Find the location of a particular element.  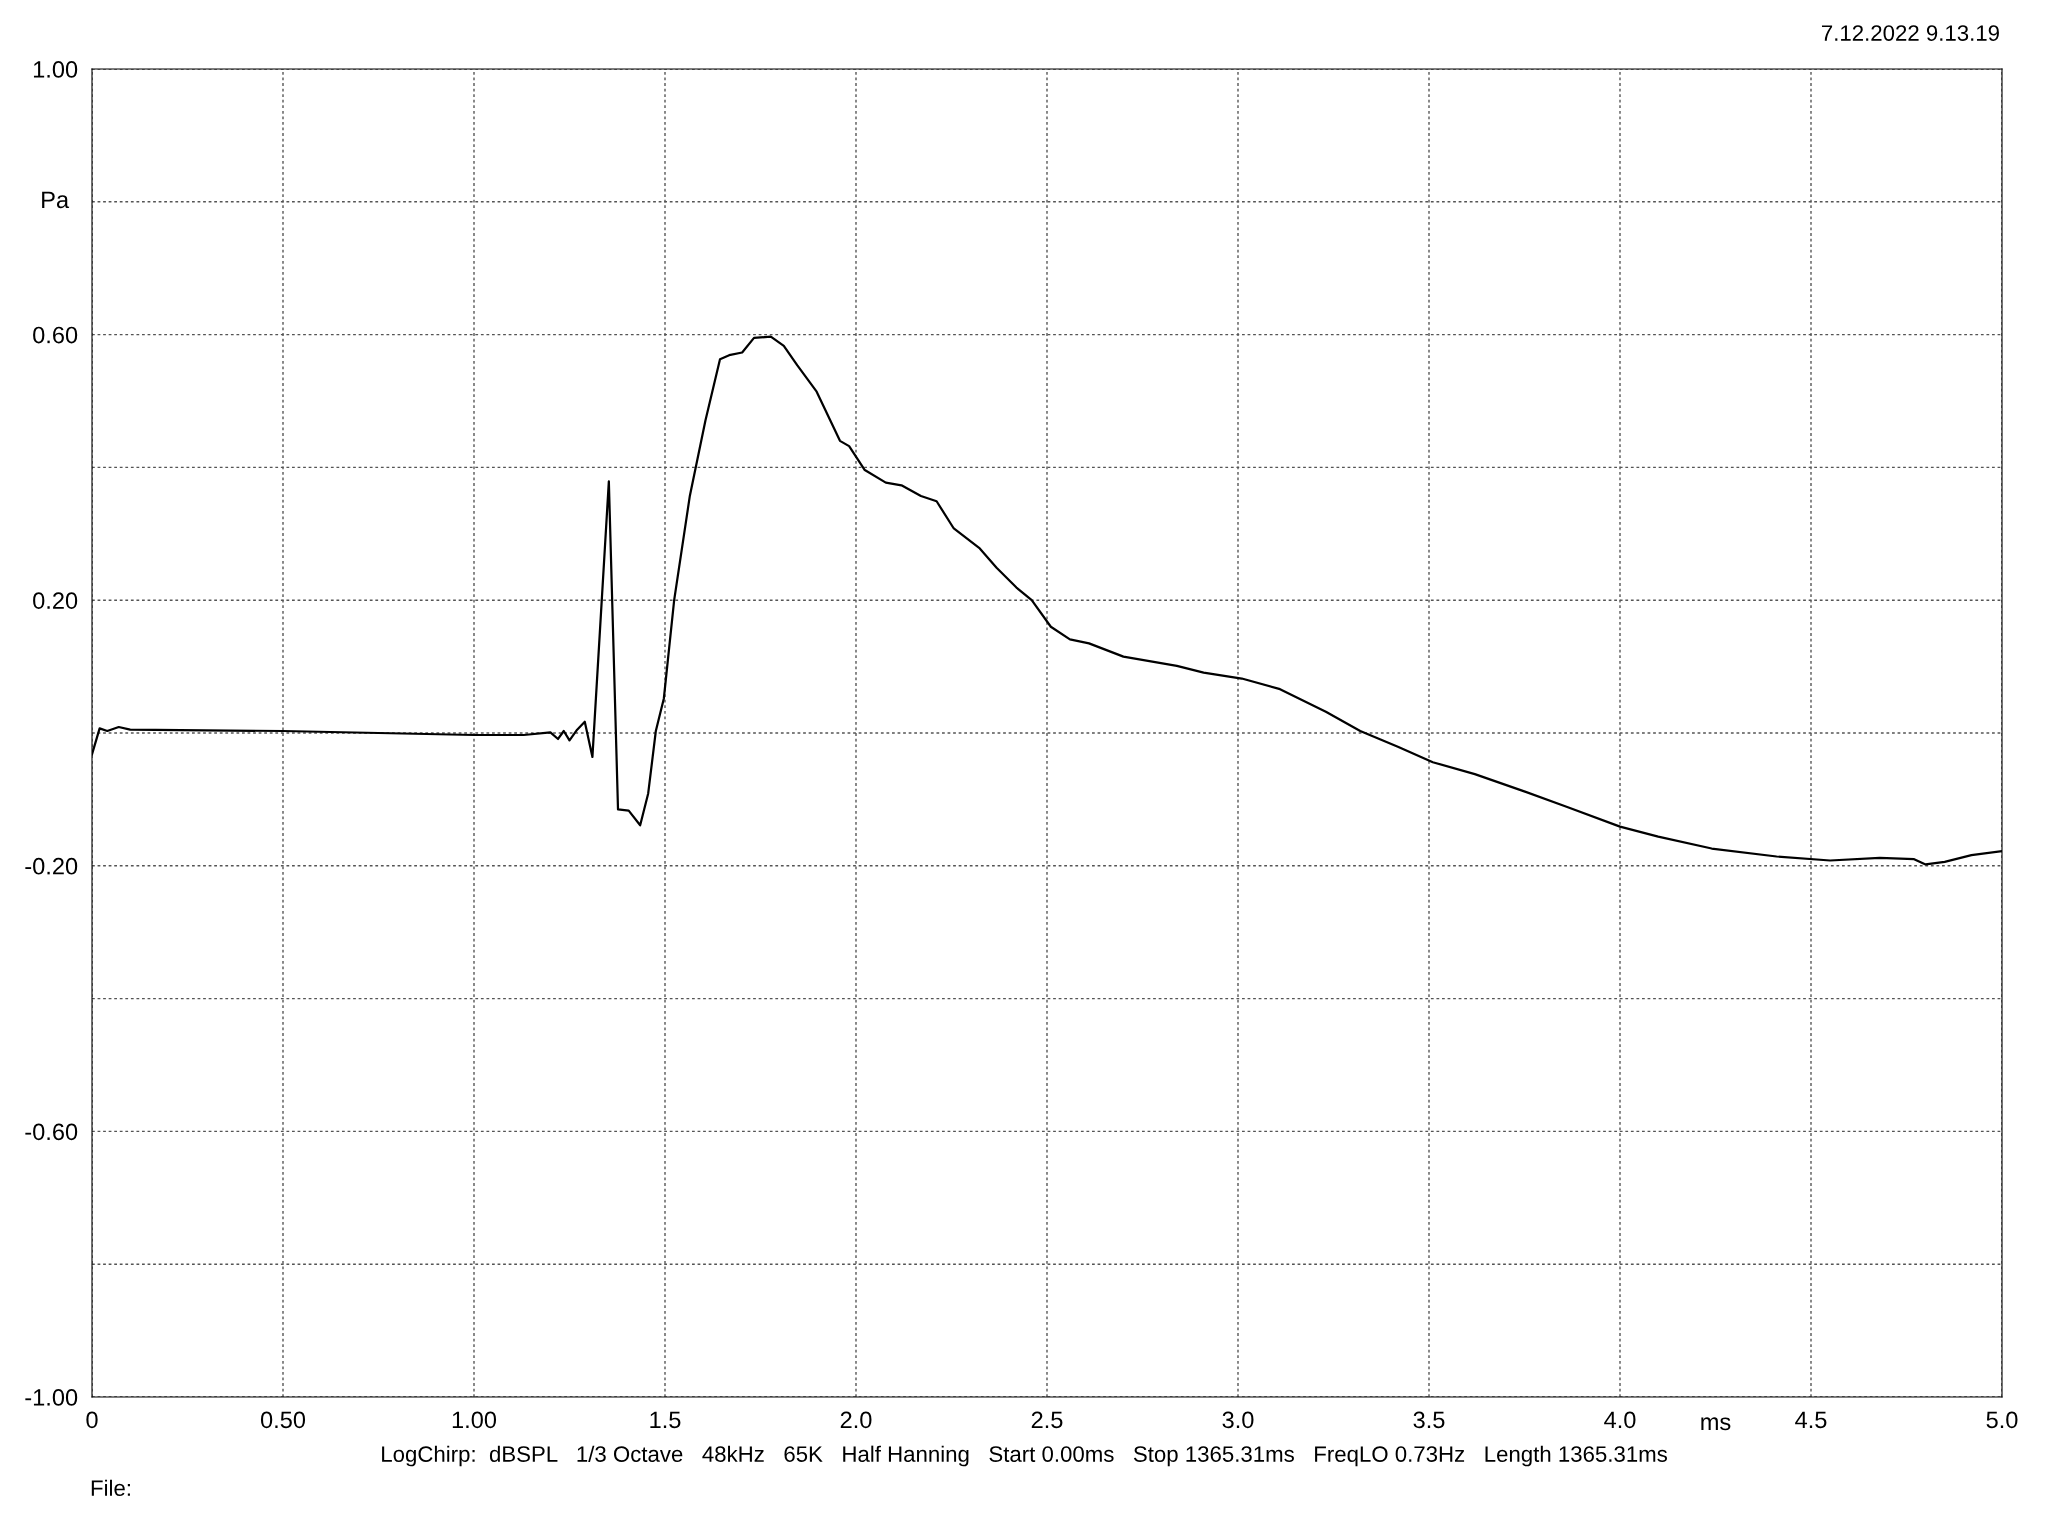

x-tick-label: 1.00 is located at coordinates (474, 1420).